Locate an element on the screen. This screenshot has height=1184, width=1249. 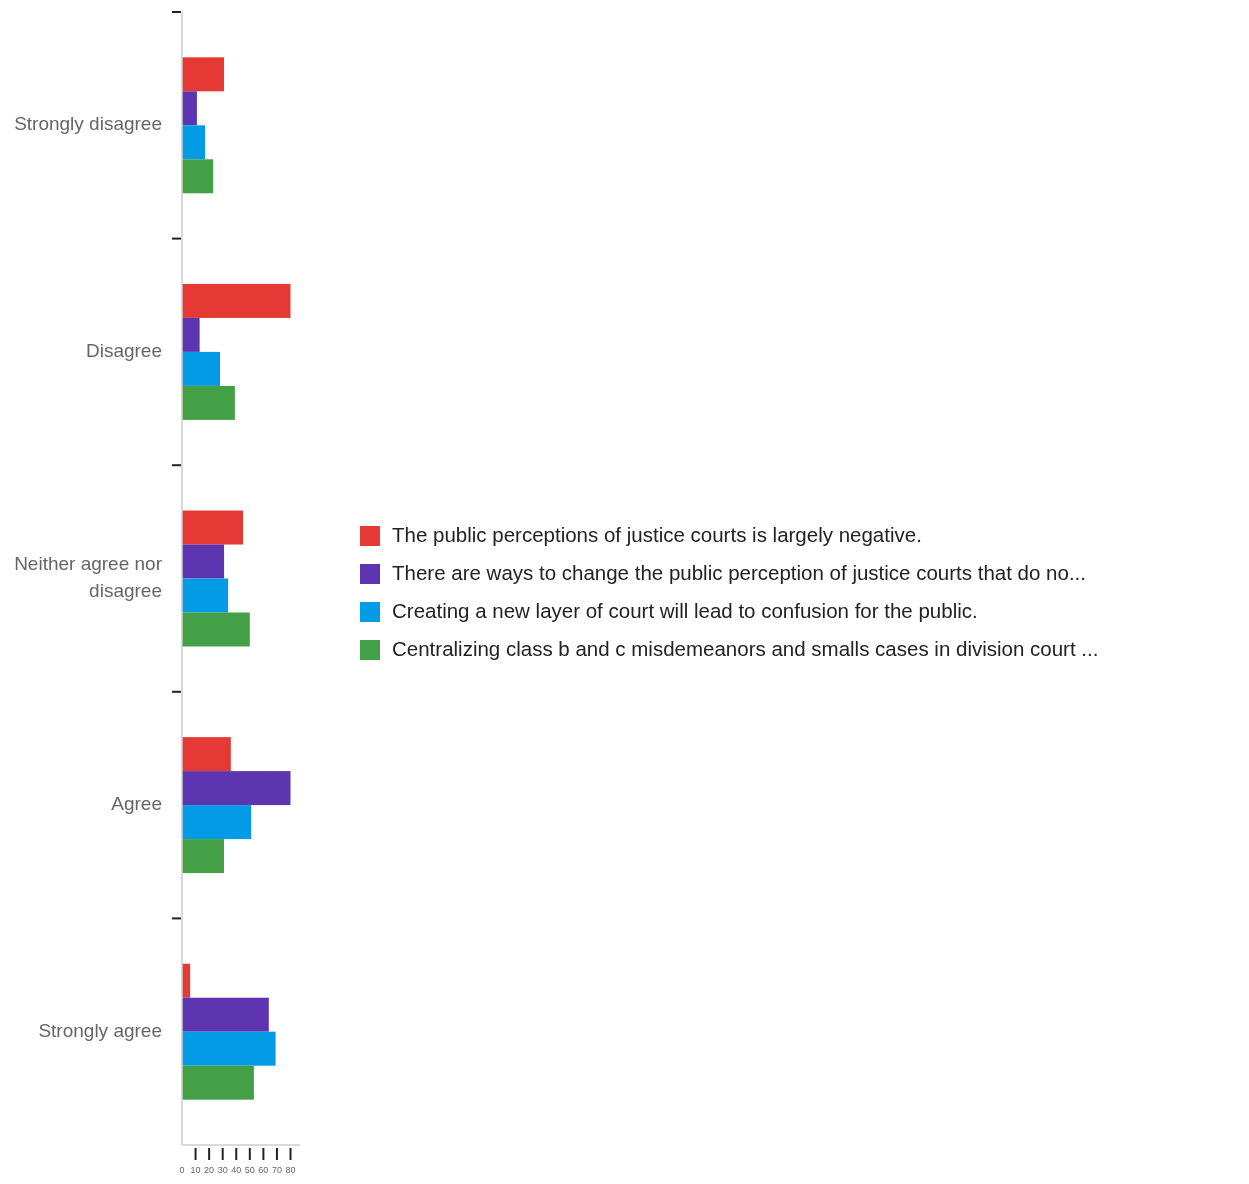
x-tick-label: 30 is located at coordinates (222, 1170).